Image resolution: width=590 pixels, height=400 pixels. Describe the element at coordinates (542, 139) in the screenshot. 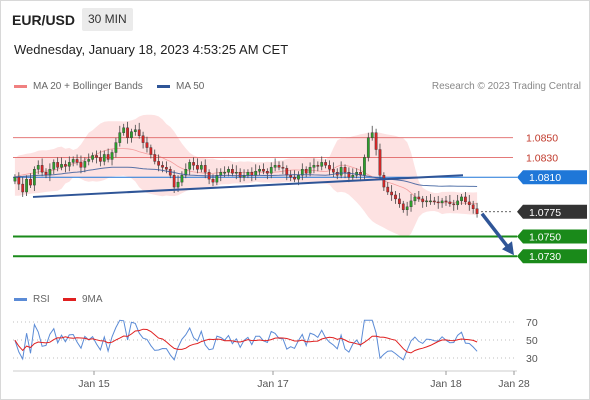

I see `level-label-1.0850: 1.0850` at that location.